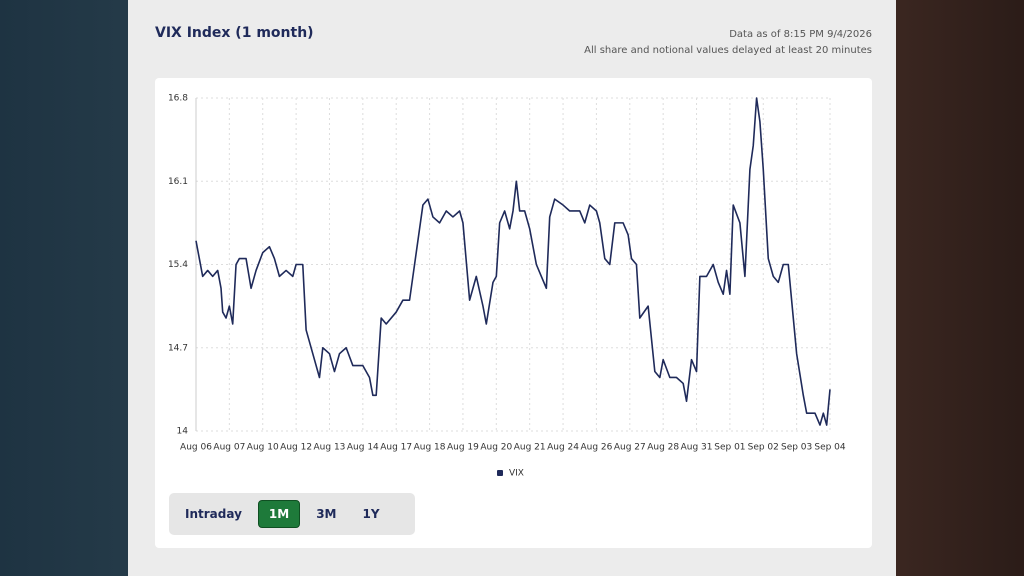  What do you see at coordinates (516, 474) in the screenshot?
I see `legend-label: VIX` at bounding box center [516, 474].